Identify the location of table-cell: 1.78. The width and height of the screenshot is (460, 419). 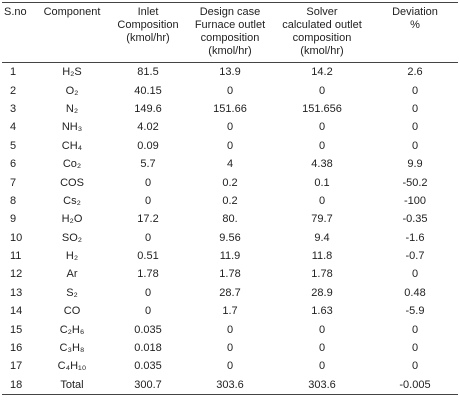
(230, 274).